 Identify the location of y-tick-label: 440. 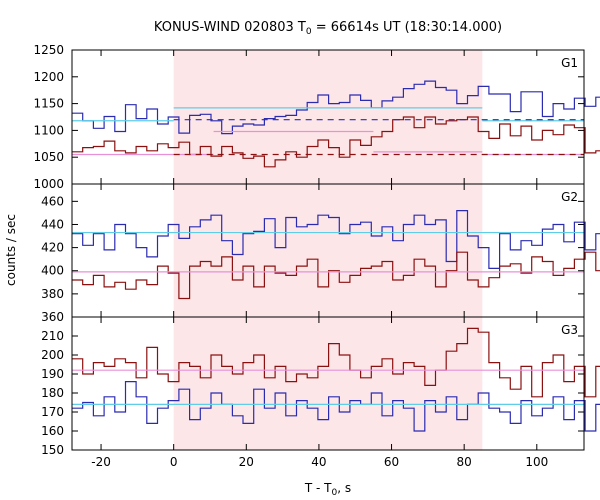
(52, 224).